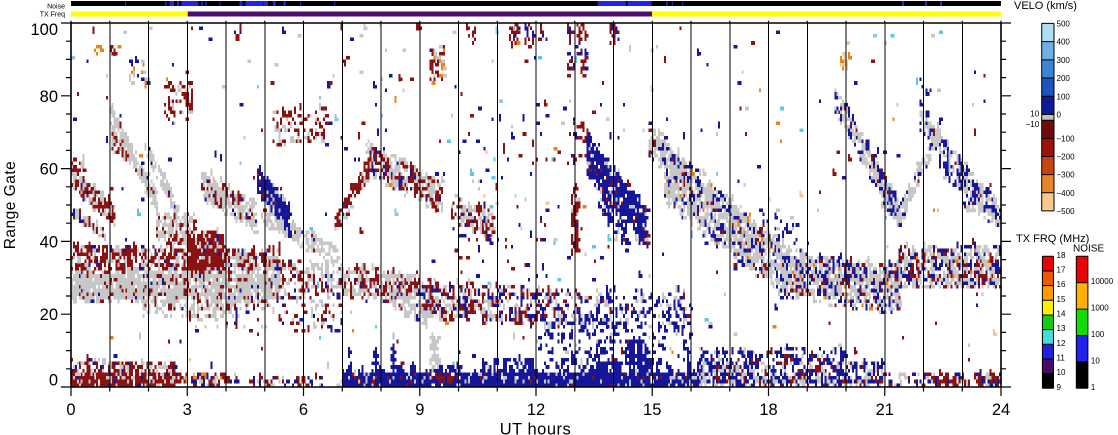  Describe the element at coordinates (1066, 157) in the screenshot. I see `svg-text: −200` at that location.